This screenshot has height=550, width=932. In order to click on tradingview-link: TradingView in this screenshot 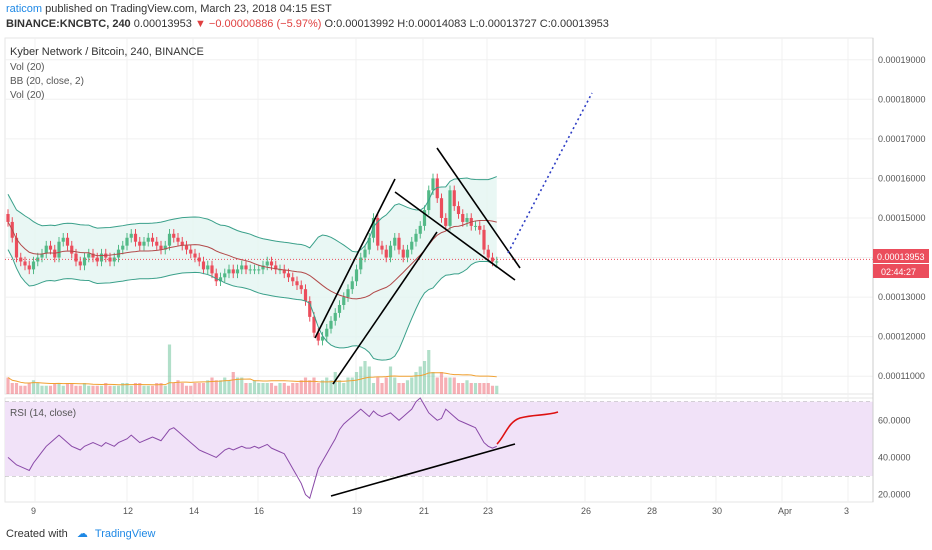, I will do `click(125, 534)`.